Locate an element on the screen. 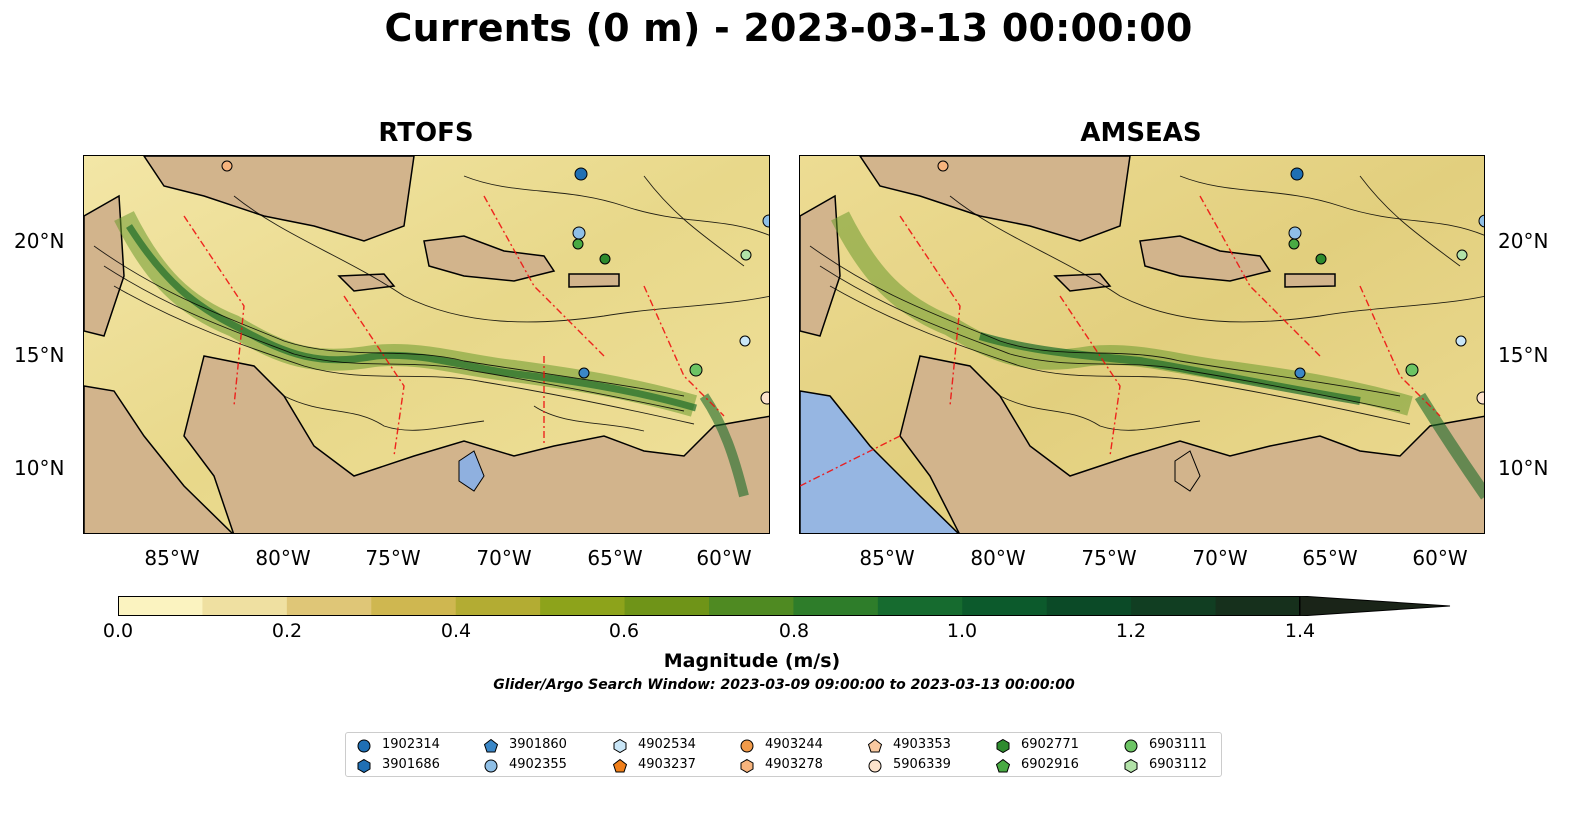 This screenshot has height=827, width=1577. figure-title: Currents (0 m) - 2023-03-13 00:00:00 is located at coordinates (788, 28).